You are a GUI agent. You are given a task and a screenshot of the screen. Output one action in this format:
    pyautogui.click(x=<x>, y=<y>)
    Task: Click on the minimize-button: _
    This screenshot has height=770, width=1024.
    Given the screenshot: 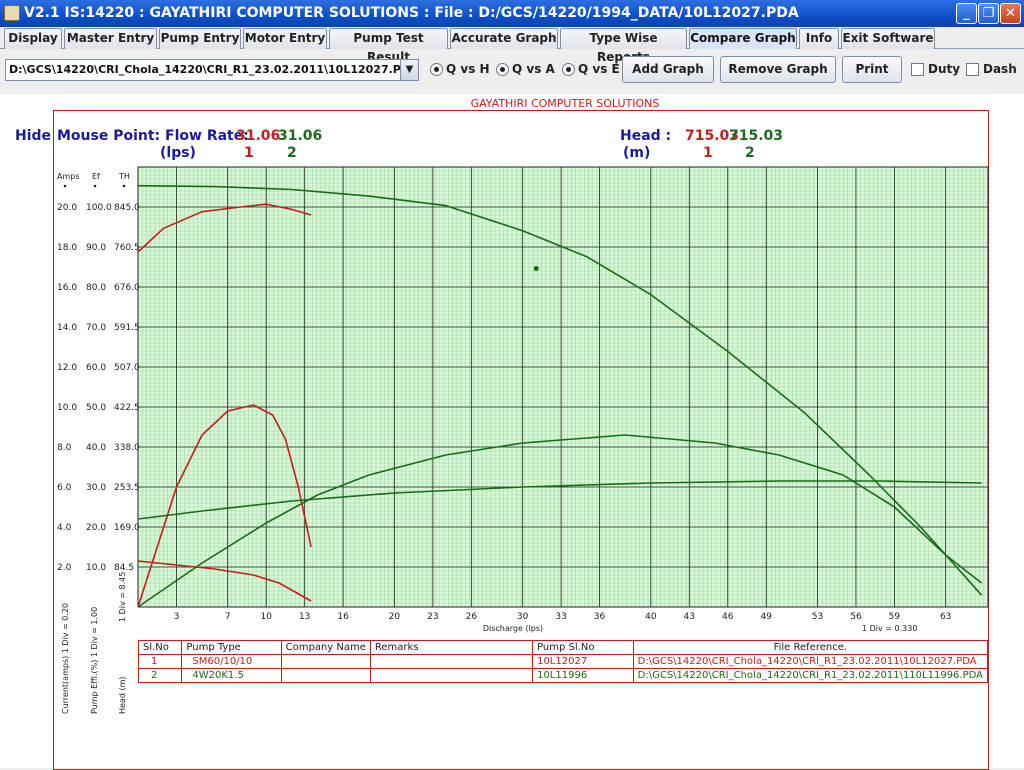 What is the action you would take?
    pyautogui.click(x=966, y=13)
    